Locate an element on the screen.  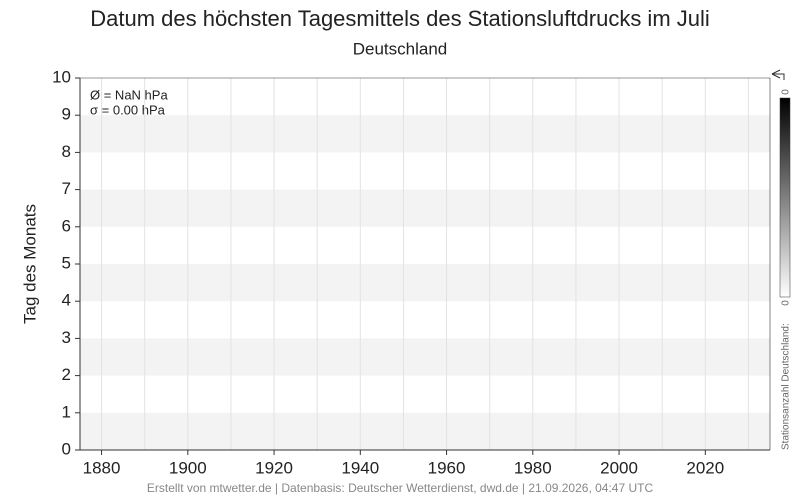
x-tick-label: 1920 is located at coordinates (274, 467).